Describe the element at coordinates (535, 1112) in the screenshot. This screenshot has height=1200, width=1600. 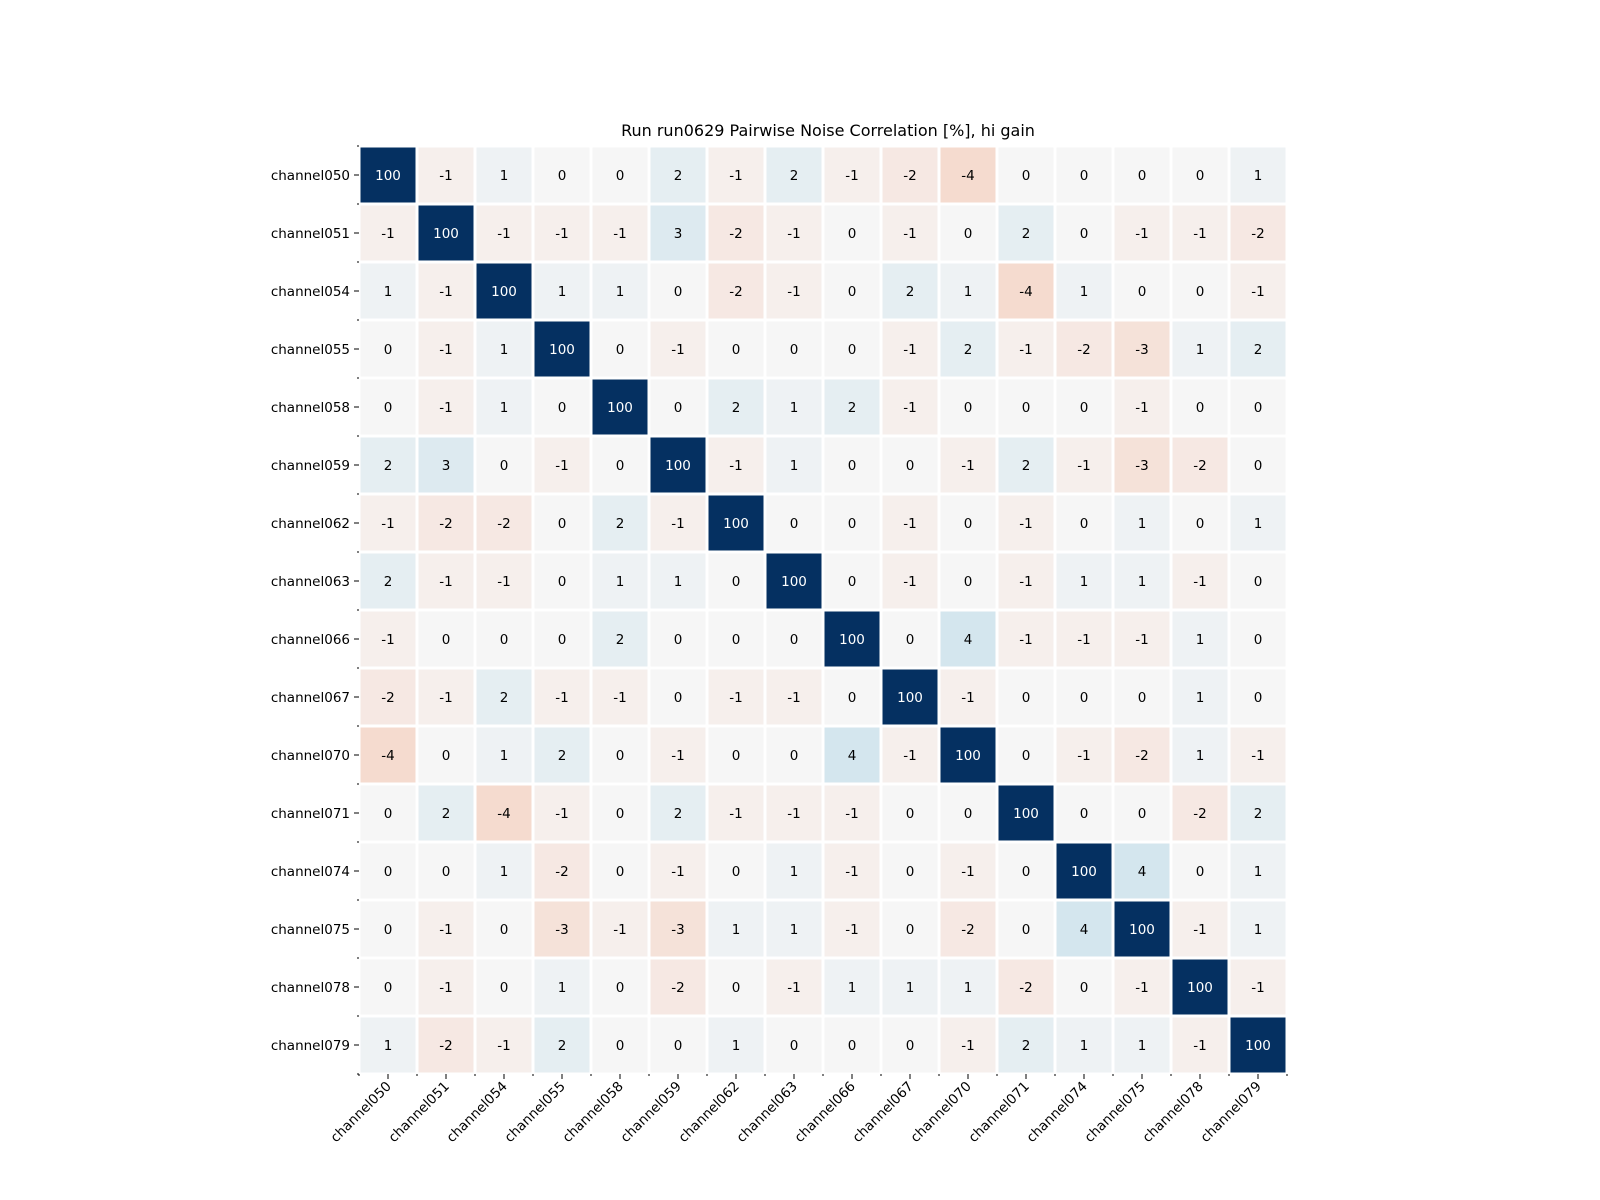
I see `x-tick-label: channel055` at that location.